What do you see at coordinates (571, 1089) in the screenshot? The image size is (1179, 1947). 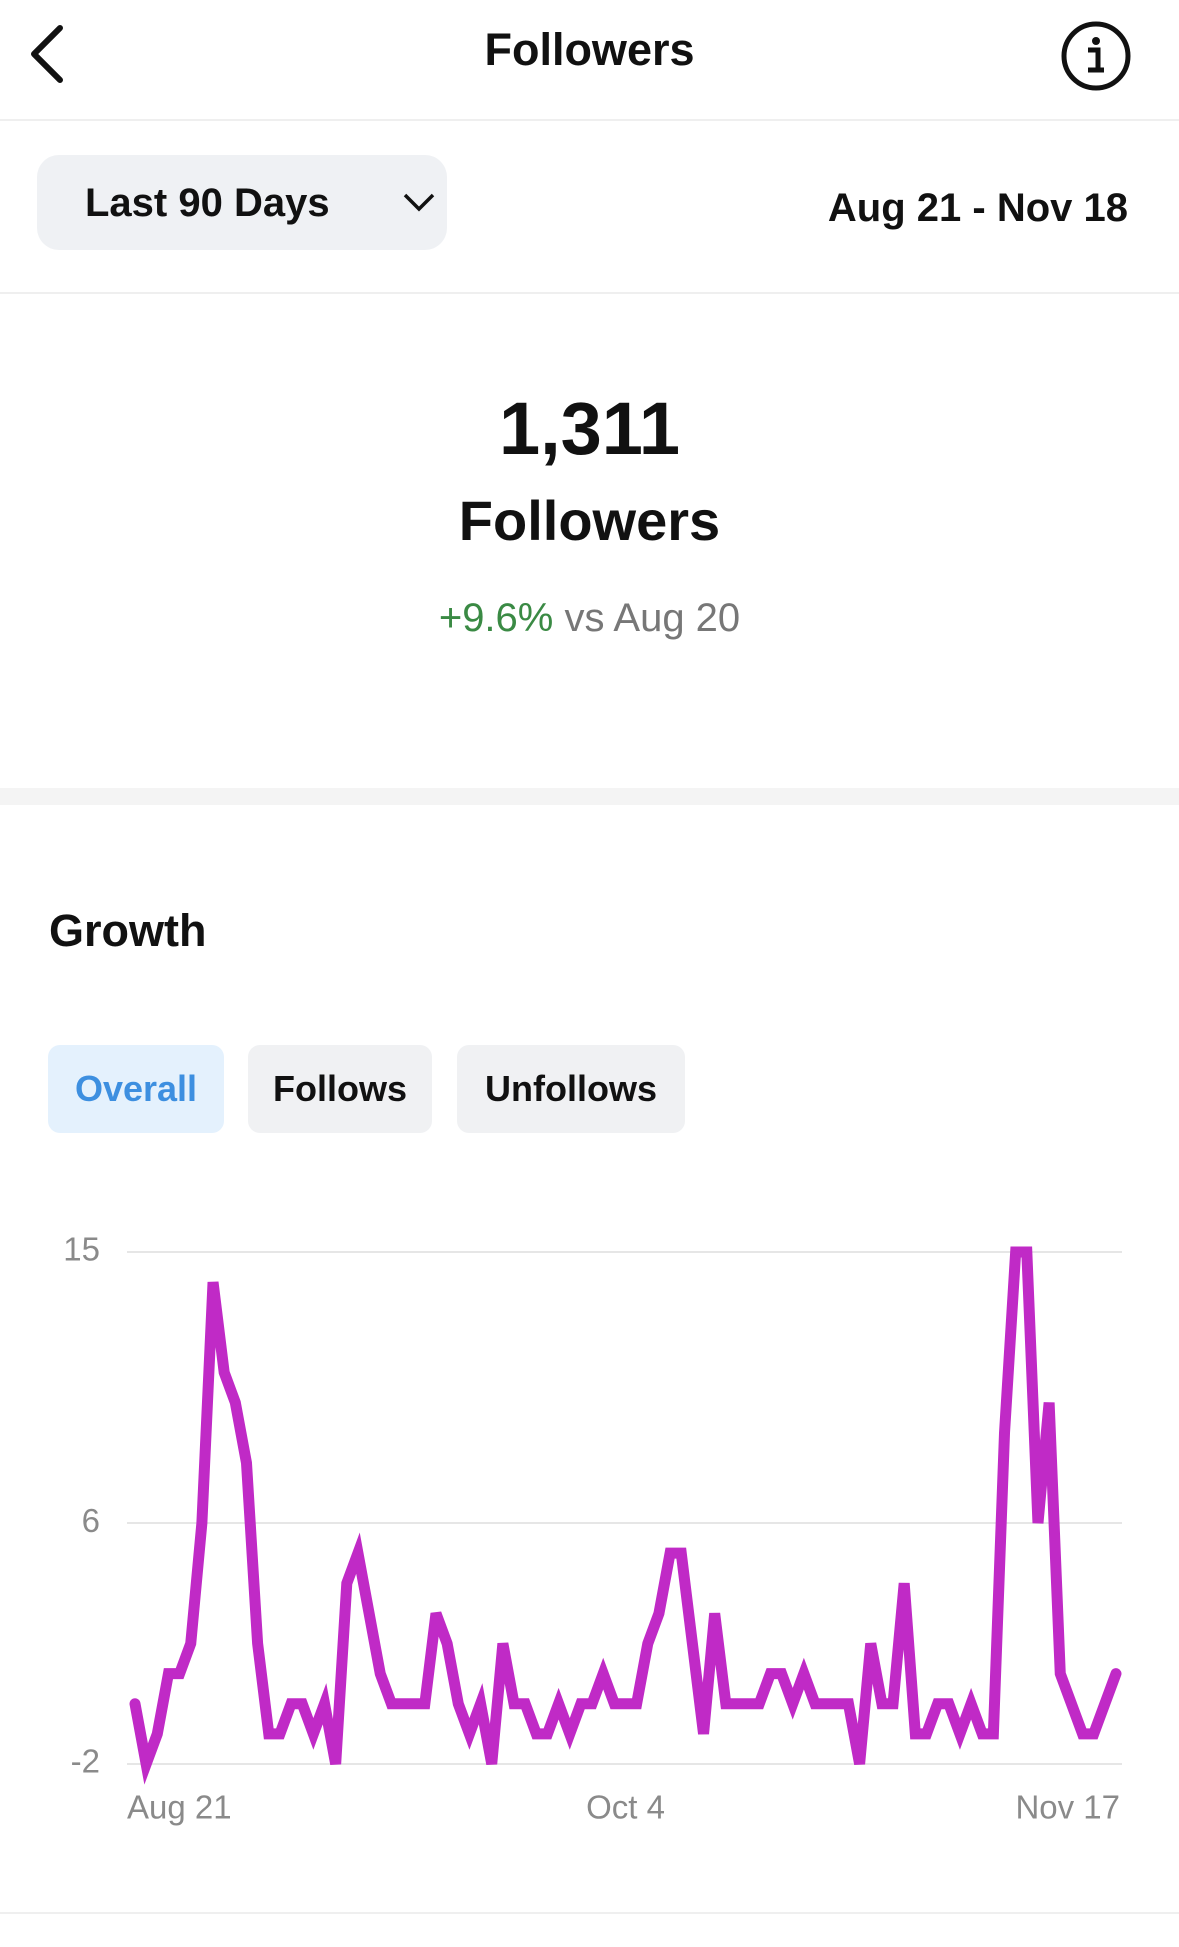 I see `tab: Unfollows` at bounding box center [571, 1089].